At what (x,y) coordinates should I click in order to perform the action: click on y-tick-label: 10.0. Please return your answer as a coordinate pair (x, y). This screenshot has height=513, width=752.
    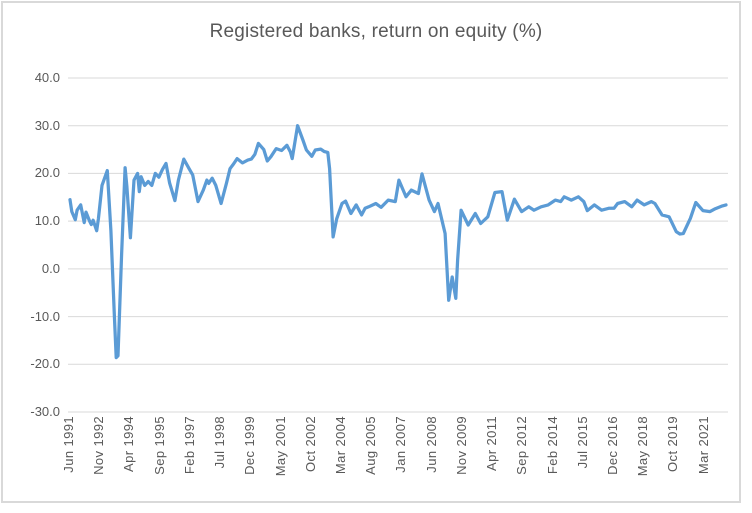
    Looking at the image, I should click on (47, 221).